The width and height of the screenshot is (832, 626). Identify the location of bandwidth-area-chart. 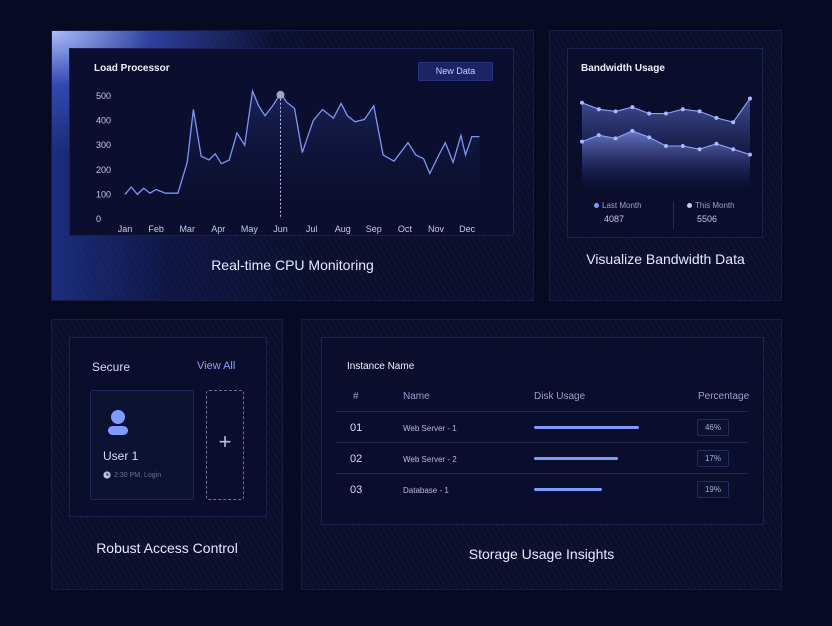
(666, 141).